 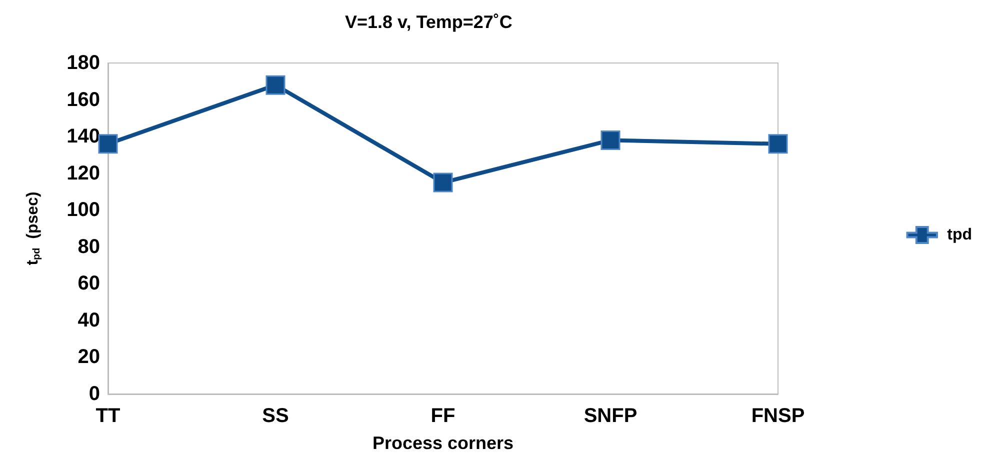 What do you see at coordinates (83, 63) in the screenshot?
I see `y-tick-label: 180` at bounding box center [83, 63].